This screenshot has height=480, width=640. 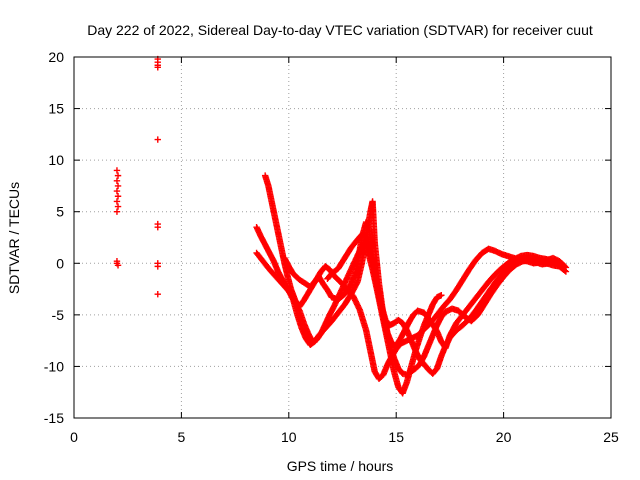 What do you see at coordinates (56, 109) in the screenshot?
I see `y-tick-label: 15` at bounding box center [56, 109].